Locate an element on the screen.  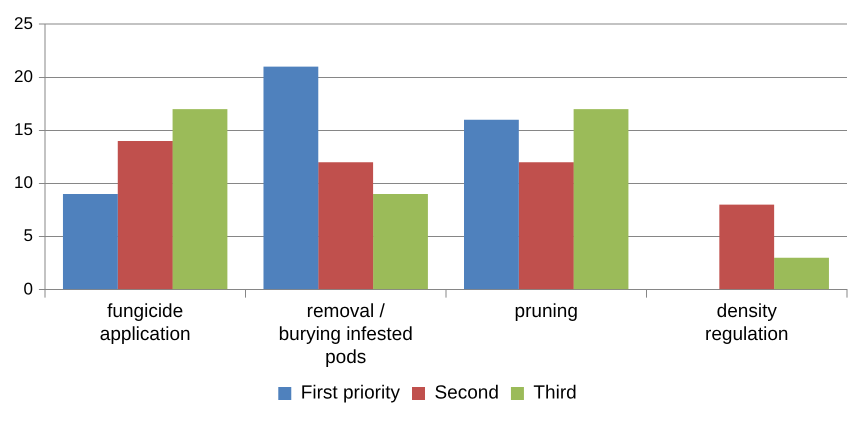
legend-label: Second is located at coordinates (466, 393).